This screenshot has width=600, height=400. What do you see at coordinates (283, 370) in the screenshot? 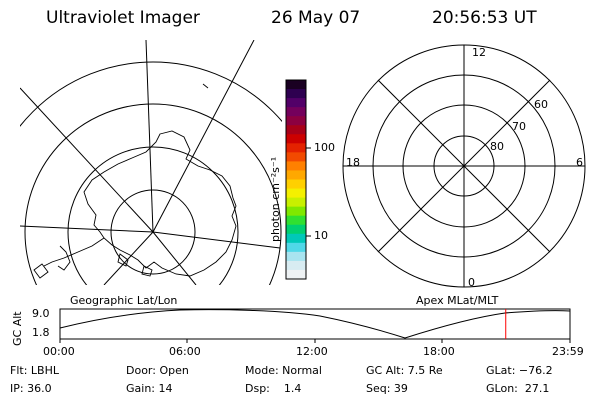
I see `info-mode: Mode: Normal` at bounding box center [283, 370].